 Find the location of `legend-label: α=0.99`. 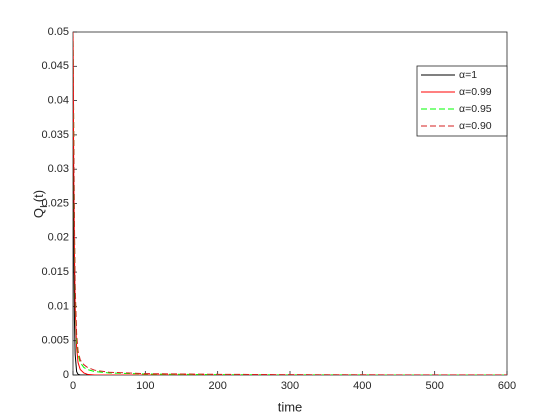

legend-label: α=0.99 is located at coordinates (475, 92).